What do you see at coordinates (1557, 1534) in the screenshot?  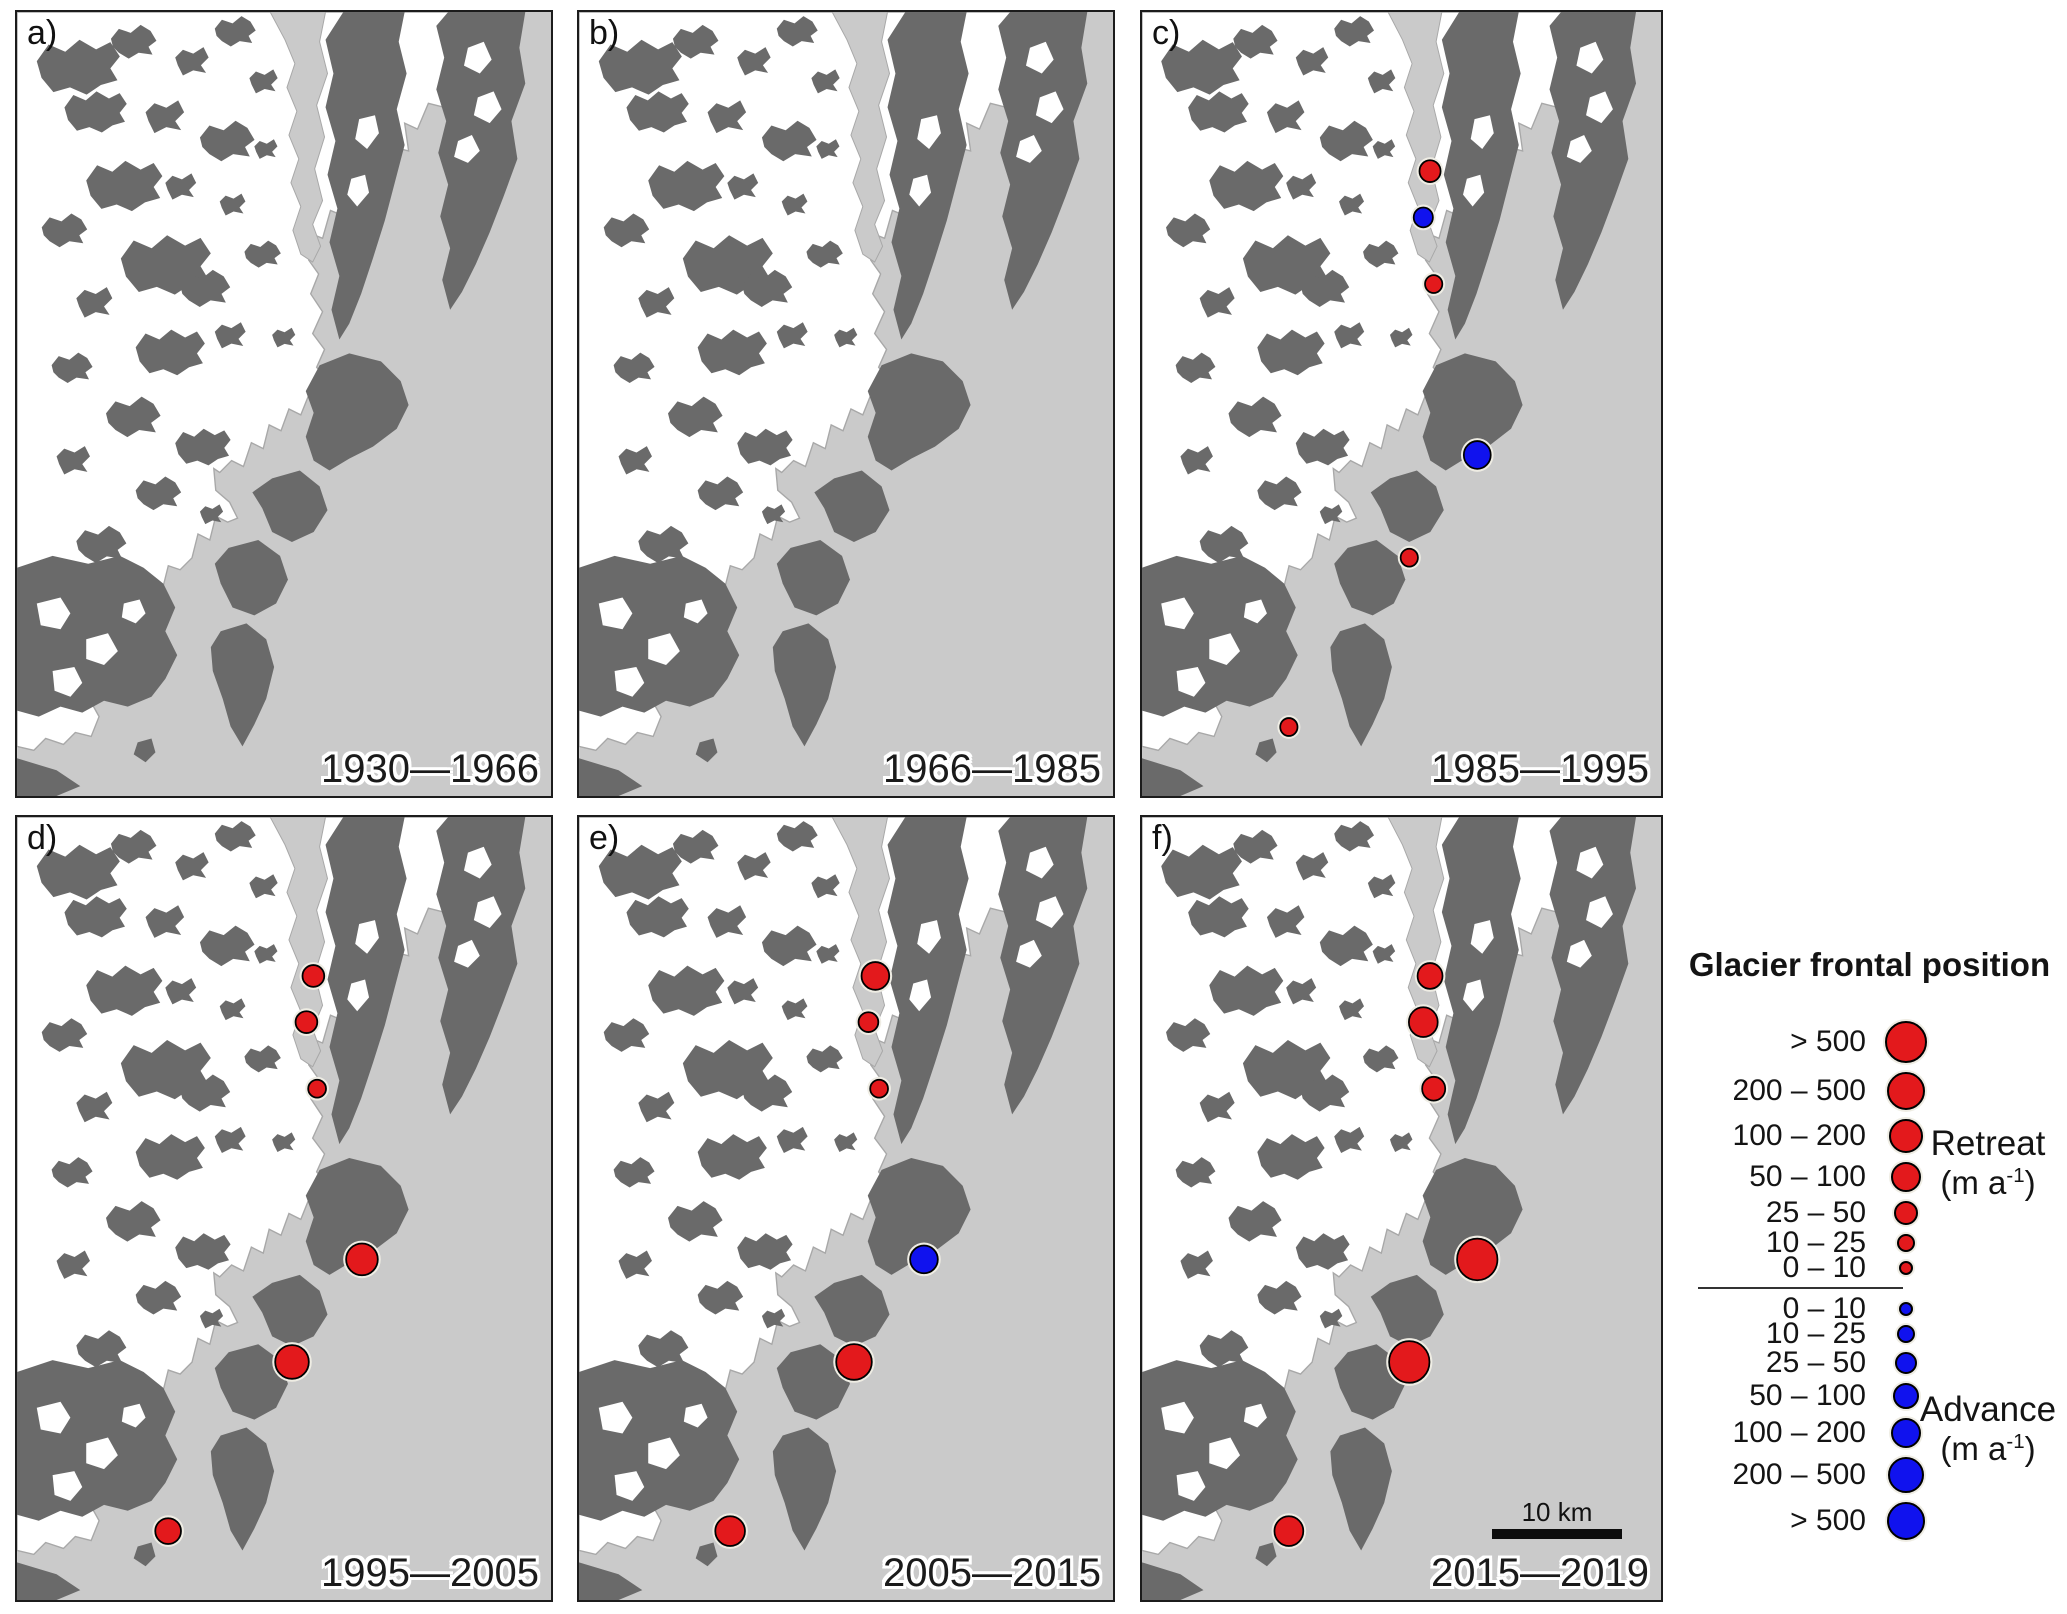 I see `scale-bar-rule` at bounding box center [1557, 1534].